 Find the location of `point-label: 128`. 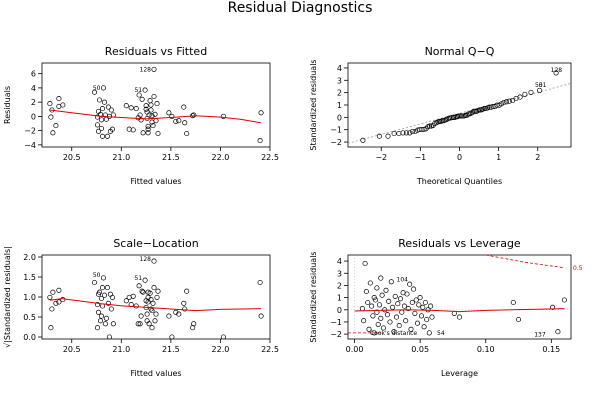

point-label: 128 is located at coordinates (146, 69).